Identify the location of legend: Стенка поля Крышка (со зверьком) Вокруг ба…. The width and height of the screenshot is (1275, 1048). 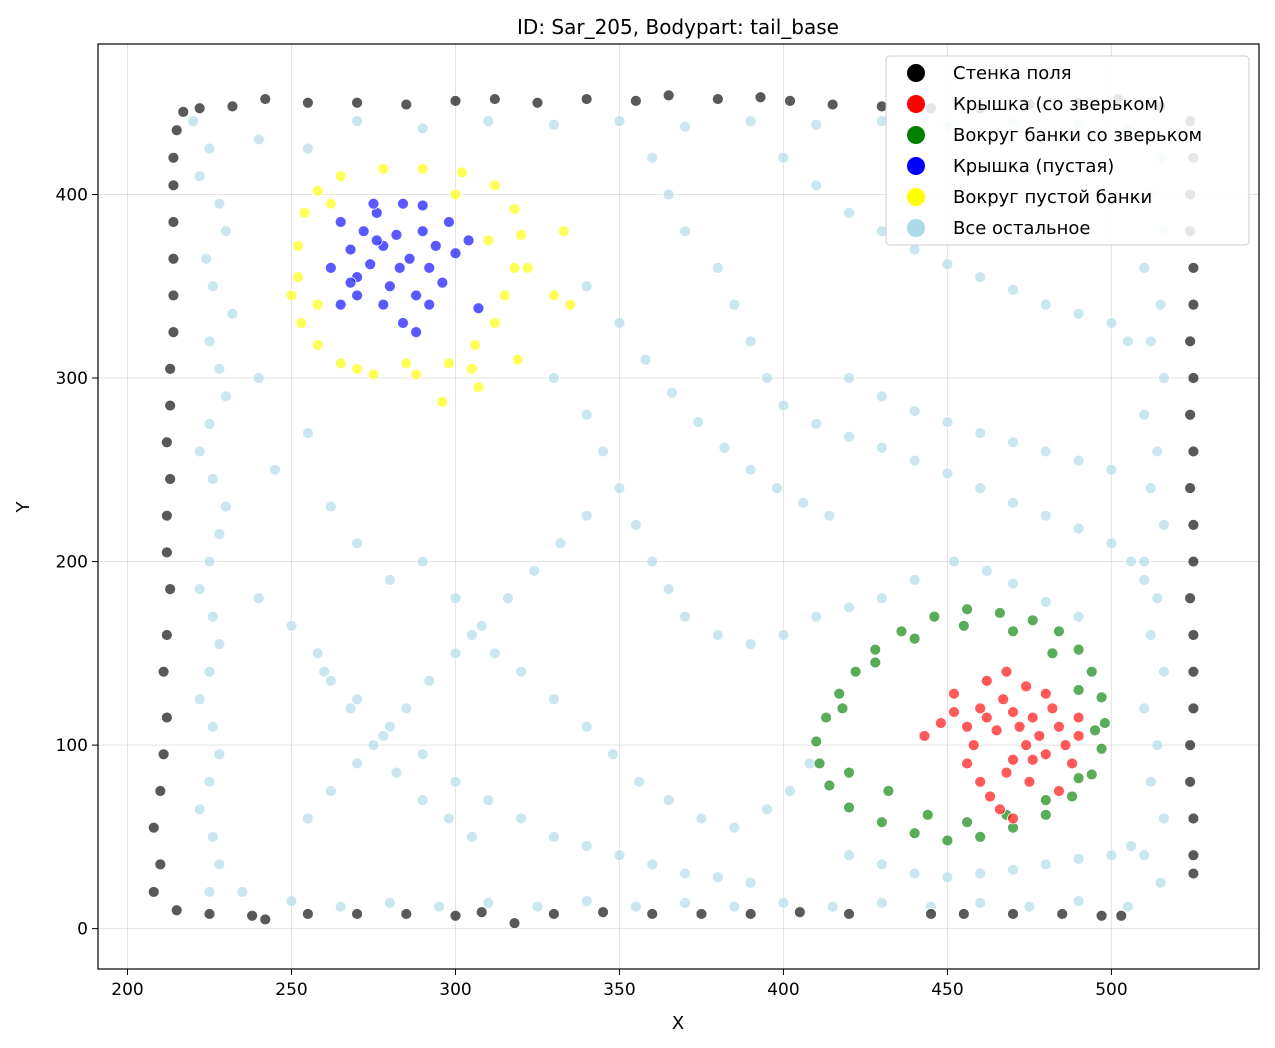
(1067, 150).